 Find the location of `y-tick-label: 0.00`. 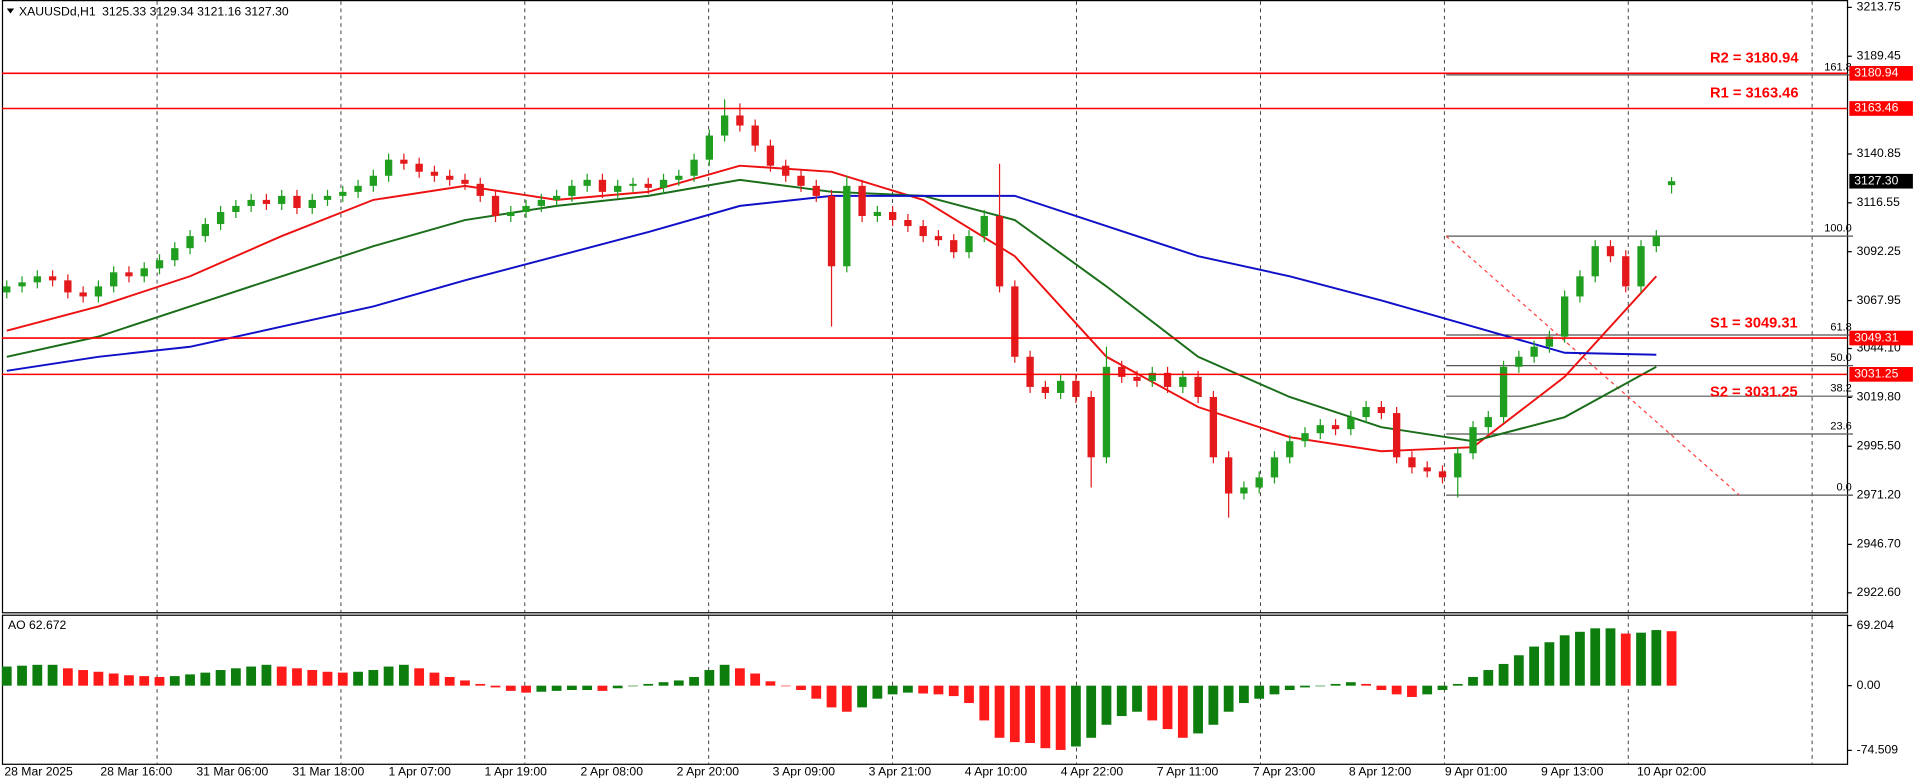

y-tick-label: 0.00 is located at coordinates (1869, 685).